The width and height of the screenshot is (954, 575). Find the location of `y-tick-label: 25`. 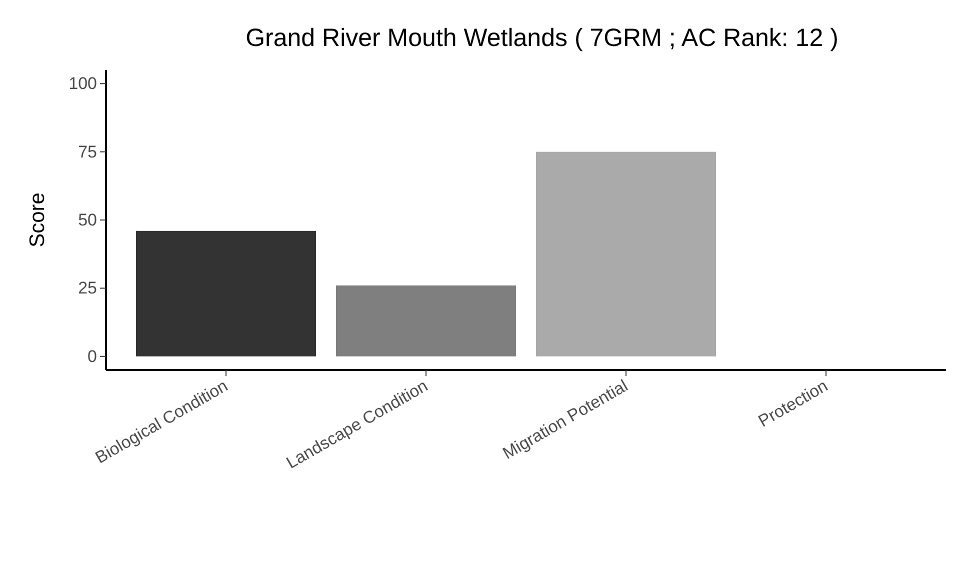

y-tick-label: 25 is located at coordinates (87, 288).